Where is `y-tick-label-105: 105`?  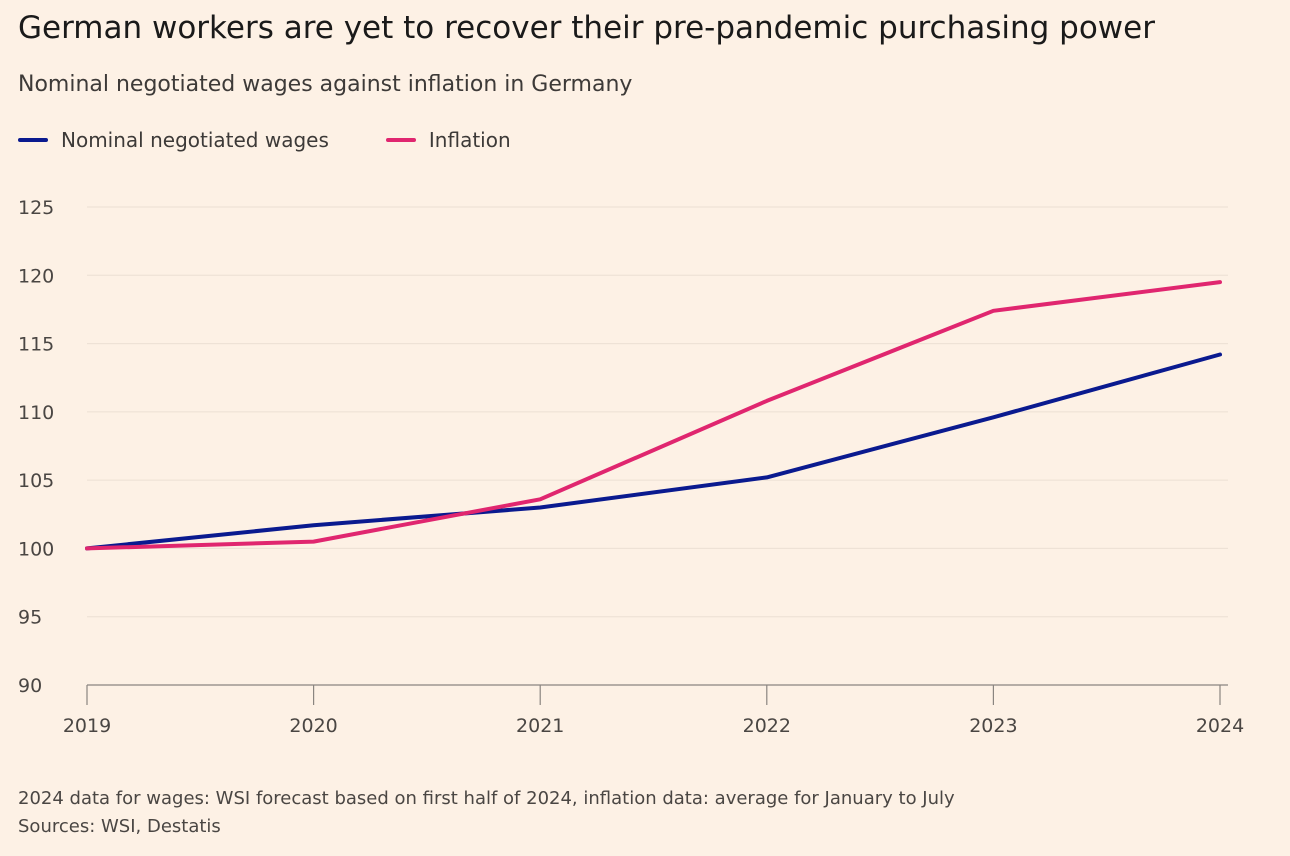
y-tick-label-105: 105 is located at coordinates (36, 481).